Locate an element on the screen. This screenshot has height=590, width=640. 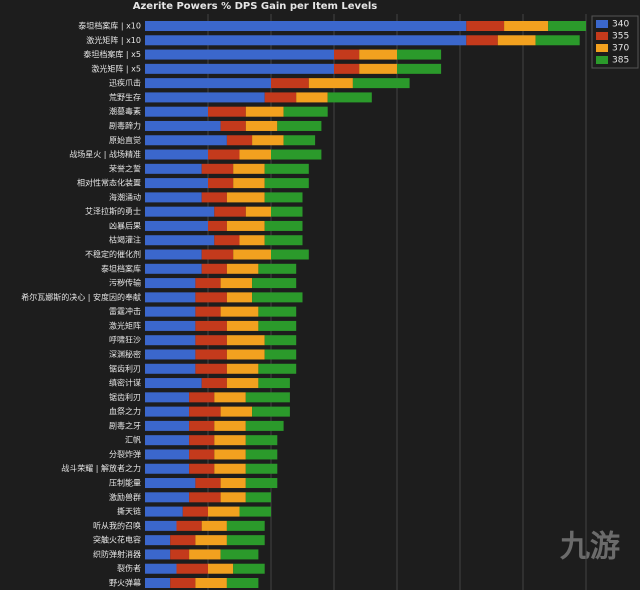
y-tick-label: 血祭之力 is located at coordinates (125, 411).